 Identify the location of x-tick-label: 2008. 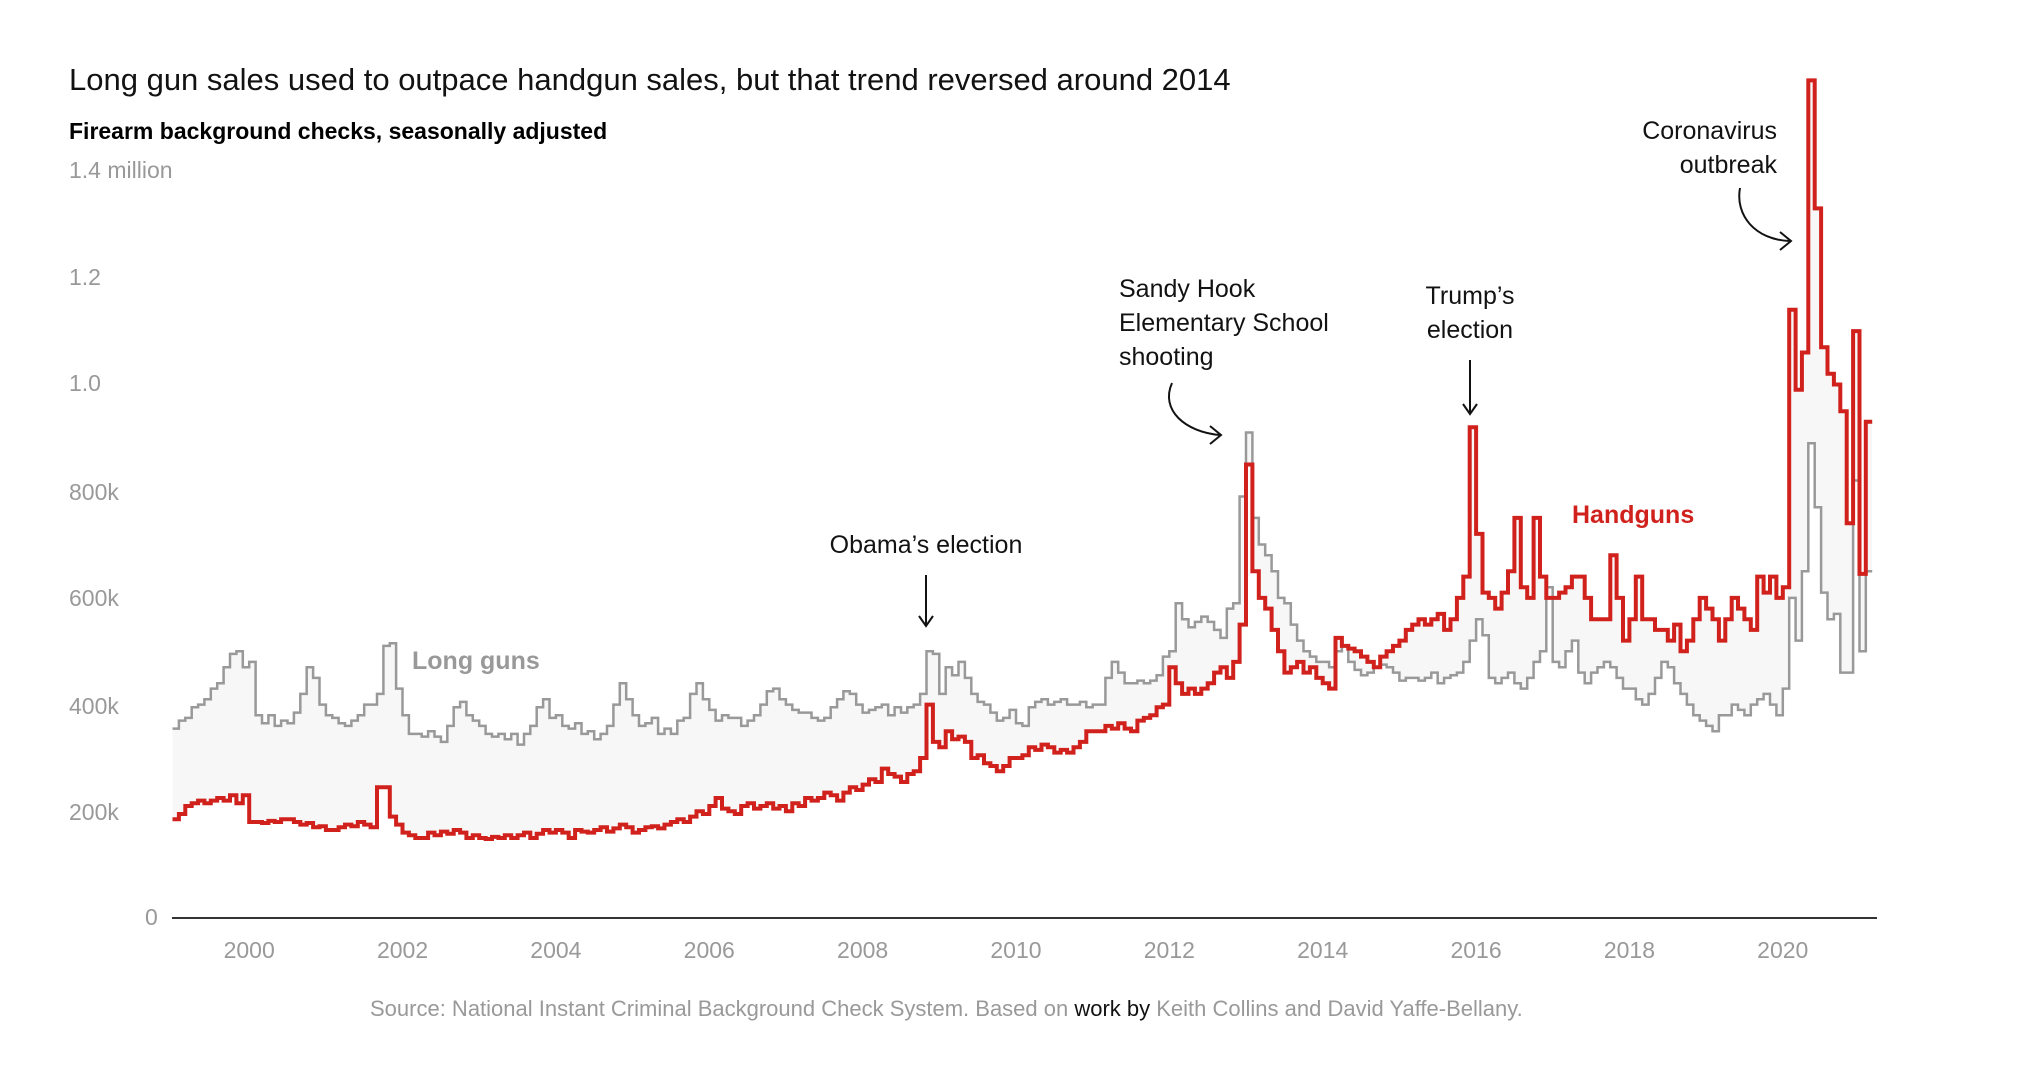
(863, 950).